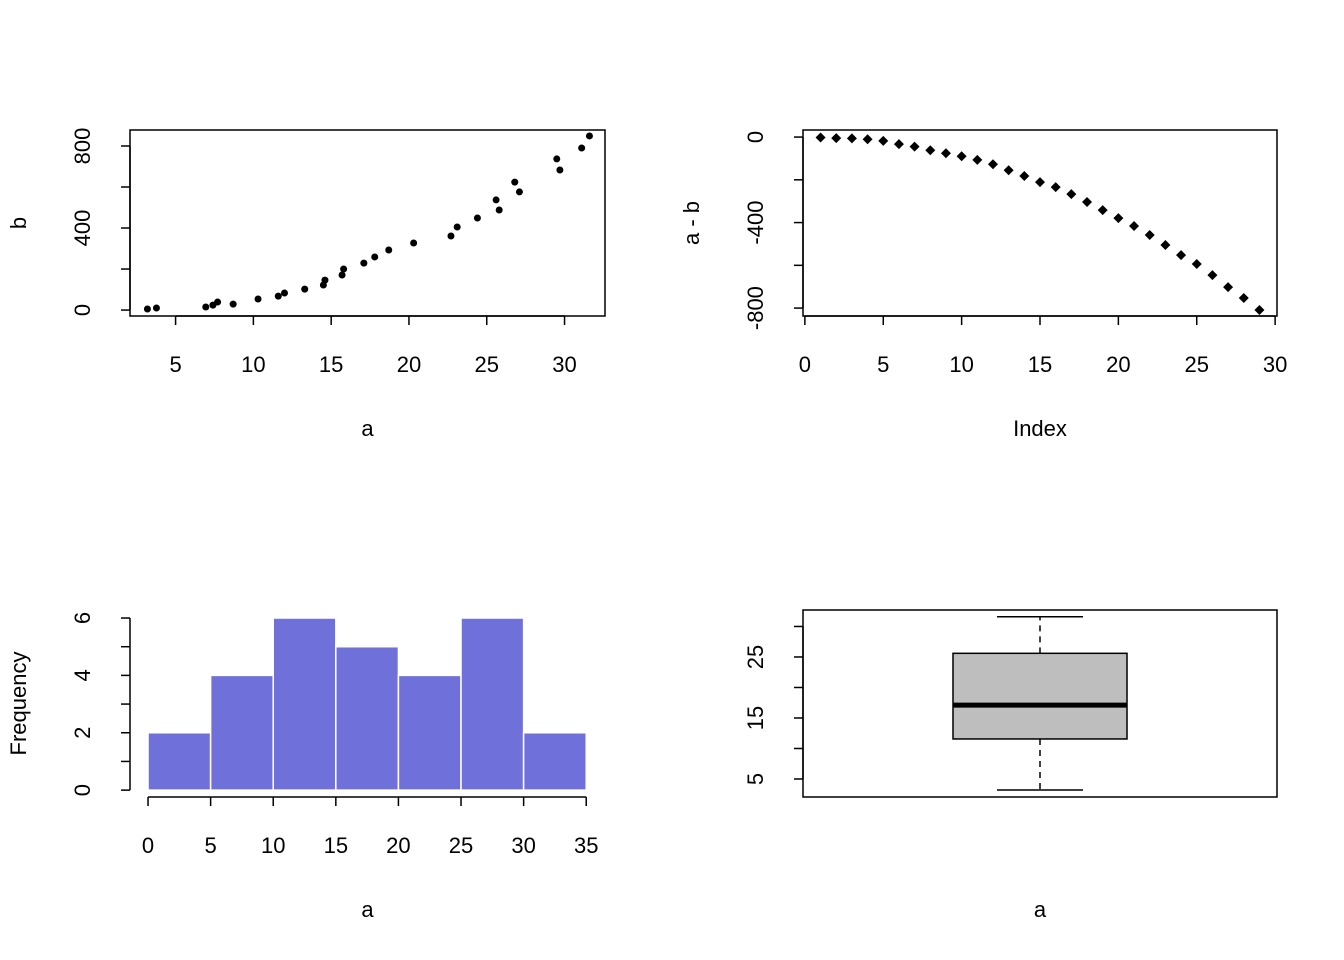 This screenshot has height=960, width=1344. What do you see at coordinates (755, 308) in the screenshot?
I see `y-tick-label: -800` at bounding box center [755, 308].